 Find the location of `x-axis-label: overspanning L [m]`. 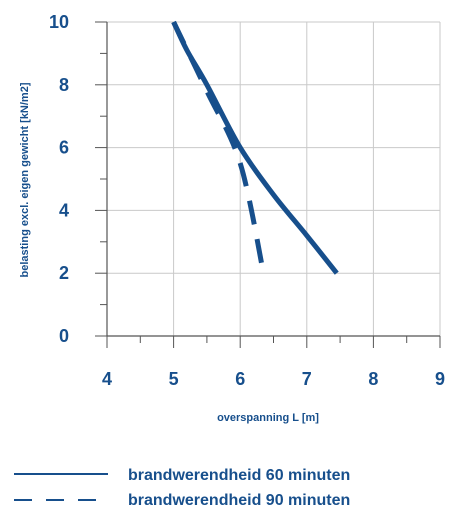

x-axis-label: overspanning L [m] is located at coordinates (268, 418).